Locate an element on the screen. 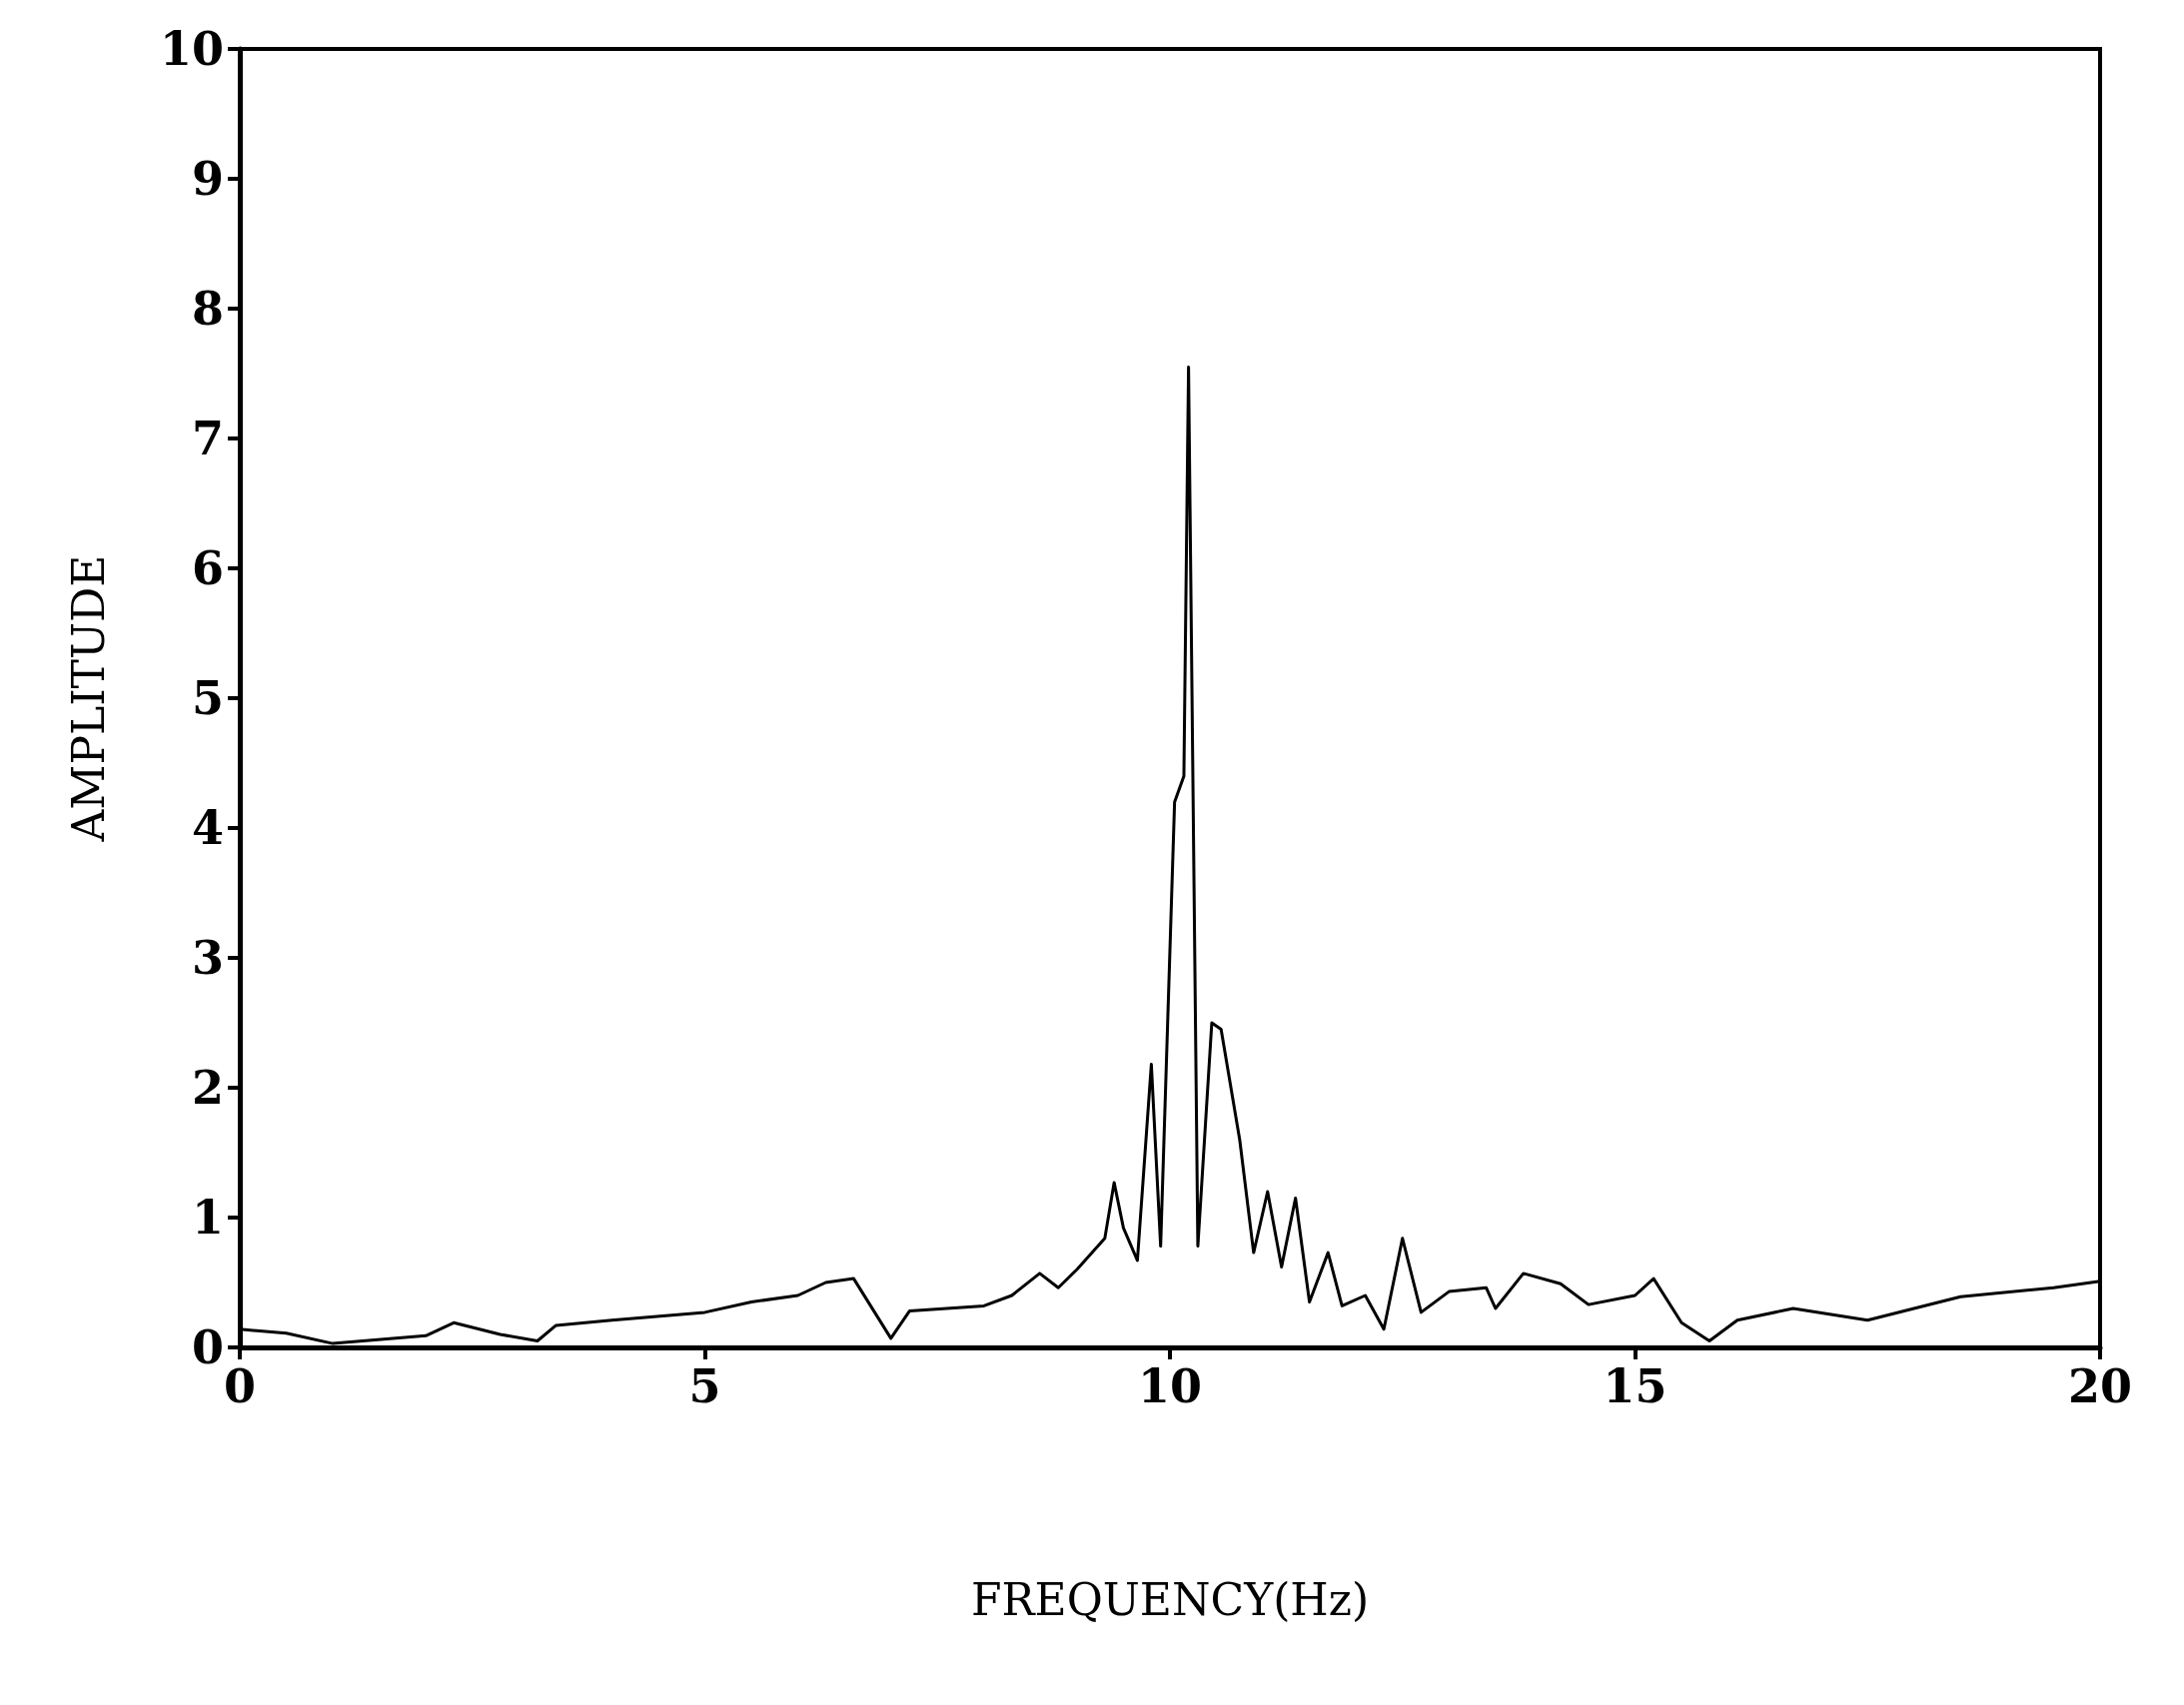  y-tick-label: 3 is located at coordinates (207, 958).